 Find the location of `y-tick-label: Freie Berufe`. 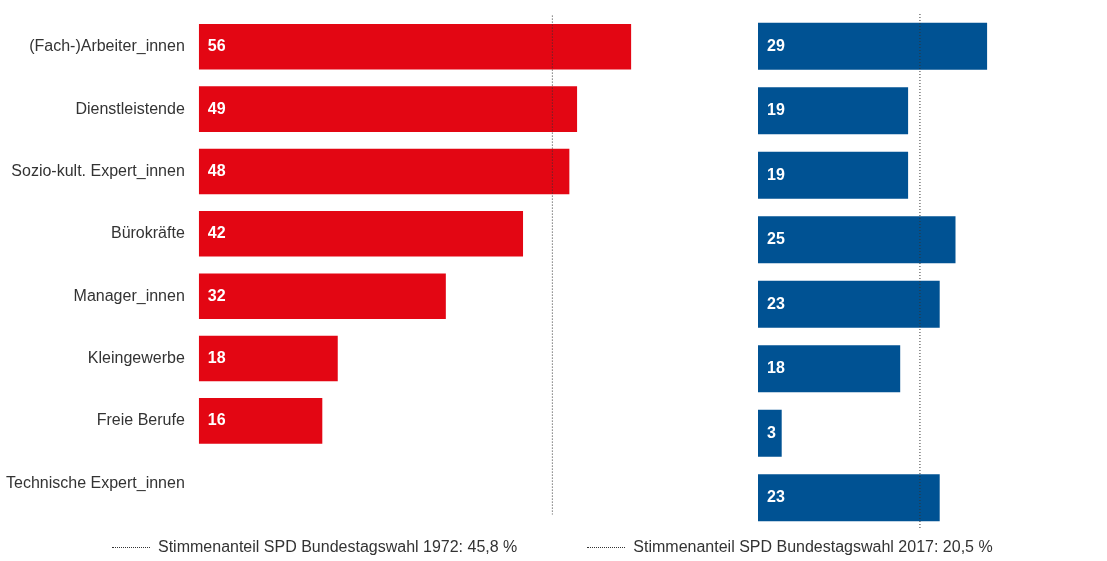

y-tick-label: Freie Berufe is located at coordinates (140, 420).